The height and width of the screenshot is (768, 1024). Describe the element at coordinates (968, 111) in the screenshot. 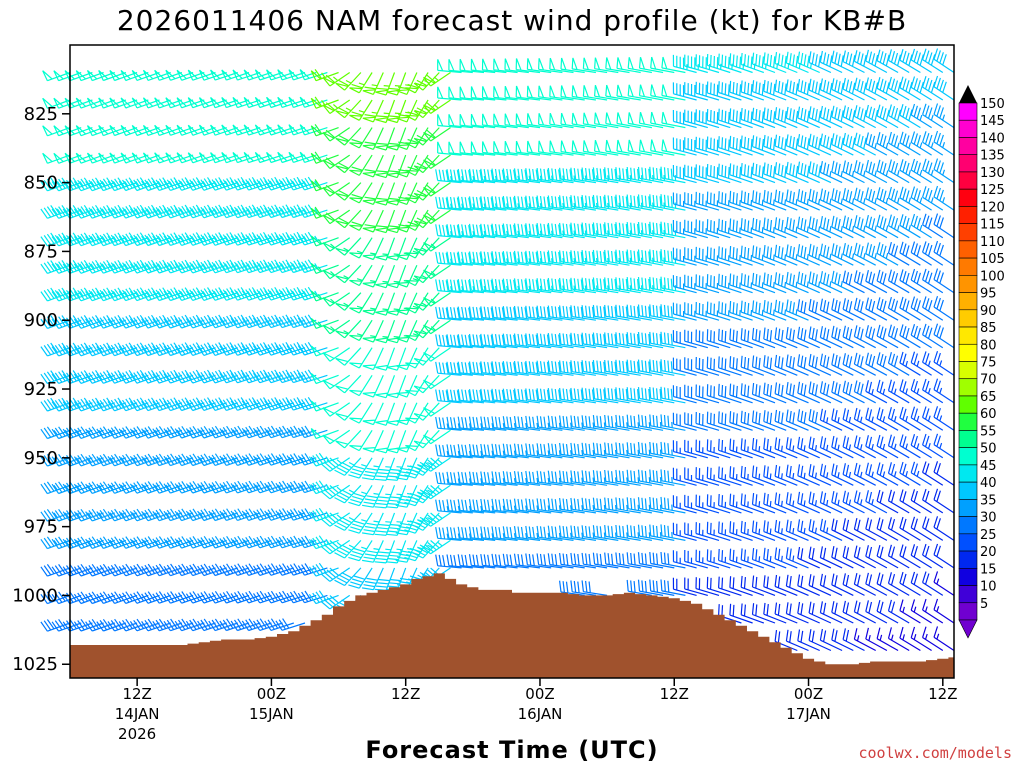

I see `colorbar-swatch` at that location.